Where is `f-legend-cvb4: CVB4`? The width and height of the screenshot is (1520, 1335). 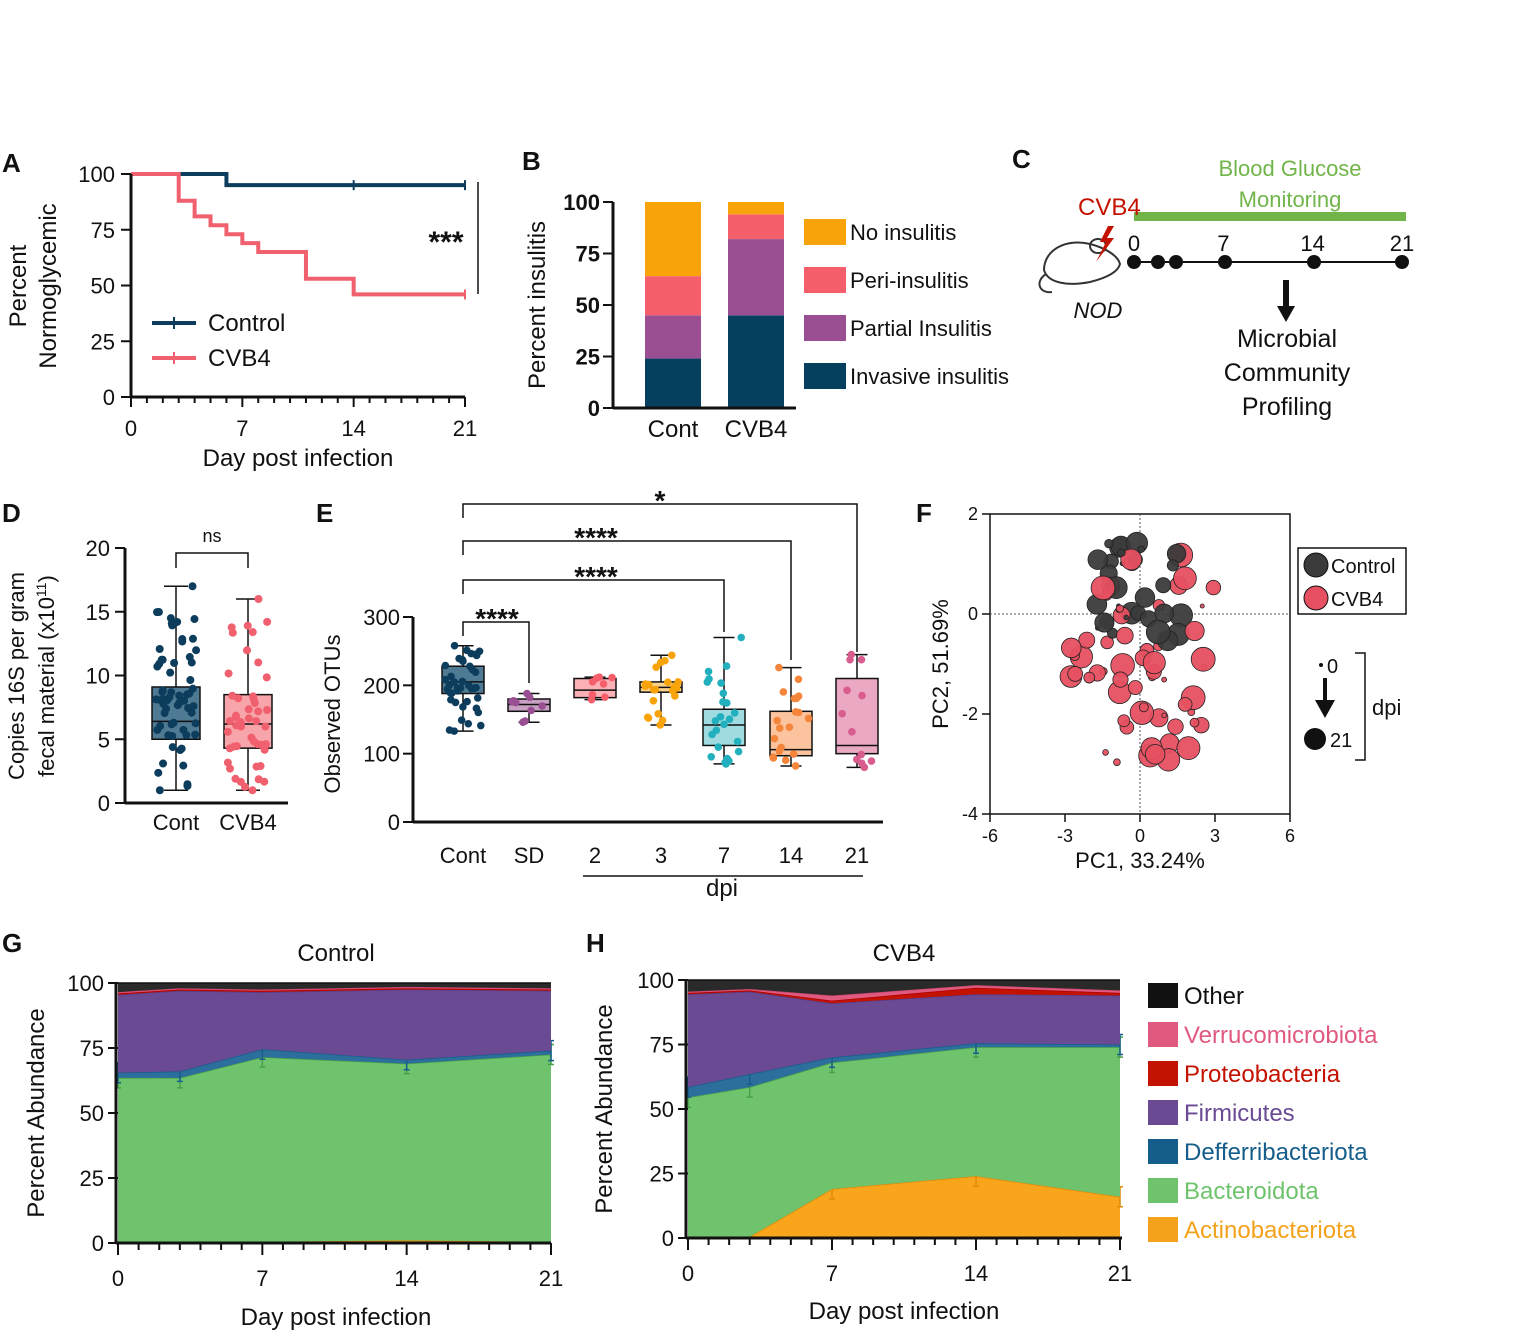
f-legend-cvb4: CVB4 is located at coordinates (1357, 600).